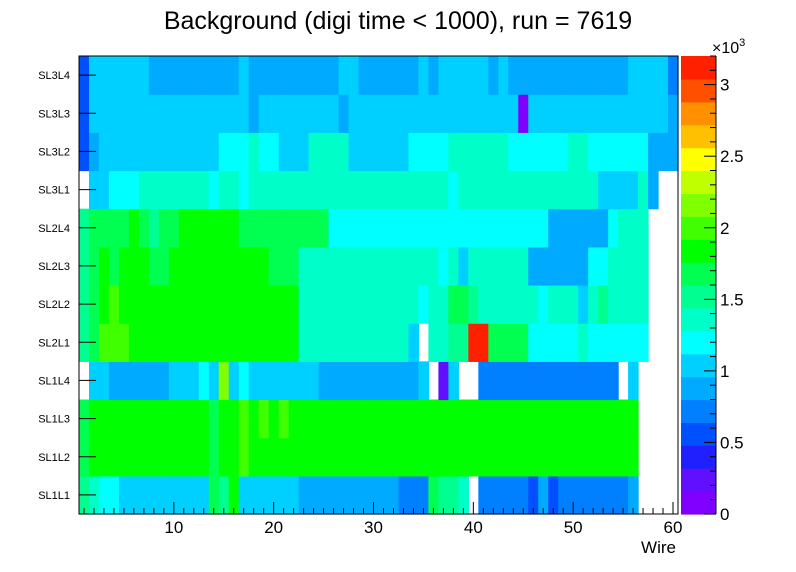 This screenshot has height=572, width=796. What do you see at coordinates (54, 267) in the screenshot?
I see `y-tick-label: SL2L3` at bounding box center [54, 267].